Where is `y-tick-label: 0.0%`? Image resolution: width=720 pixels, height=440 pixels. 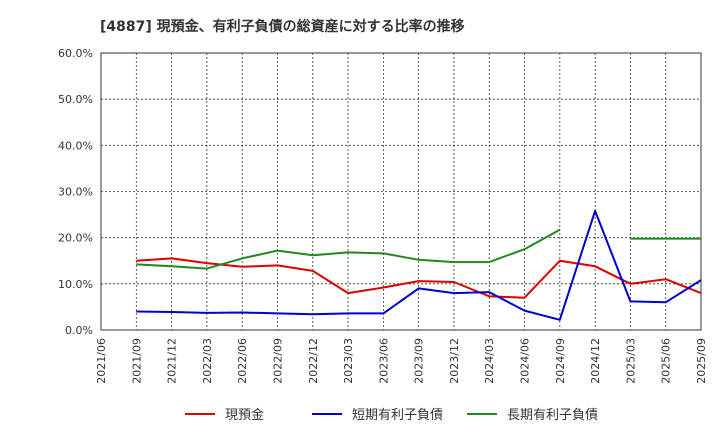 y-tick-label: 0.0% is located at coordinates (79, 330).